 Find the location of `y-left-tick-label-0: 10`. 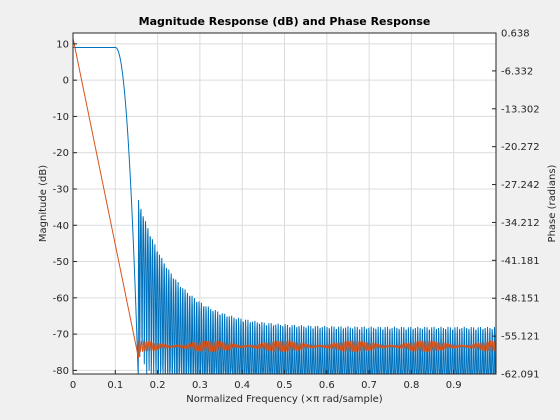

y-left-tick-label-0: 10 is located at coordinates (62, 44).